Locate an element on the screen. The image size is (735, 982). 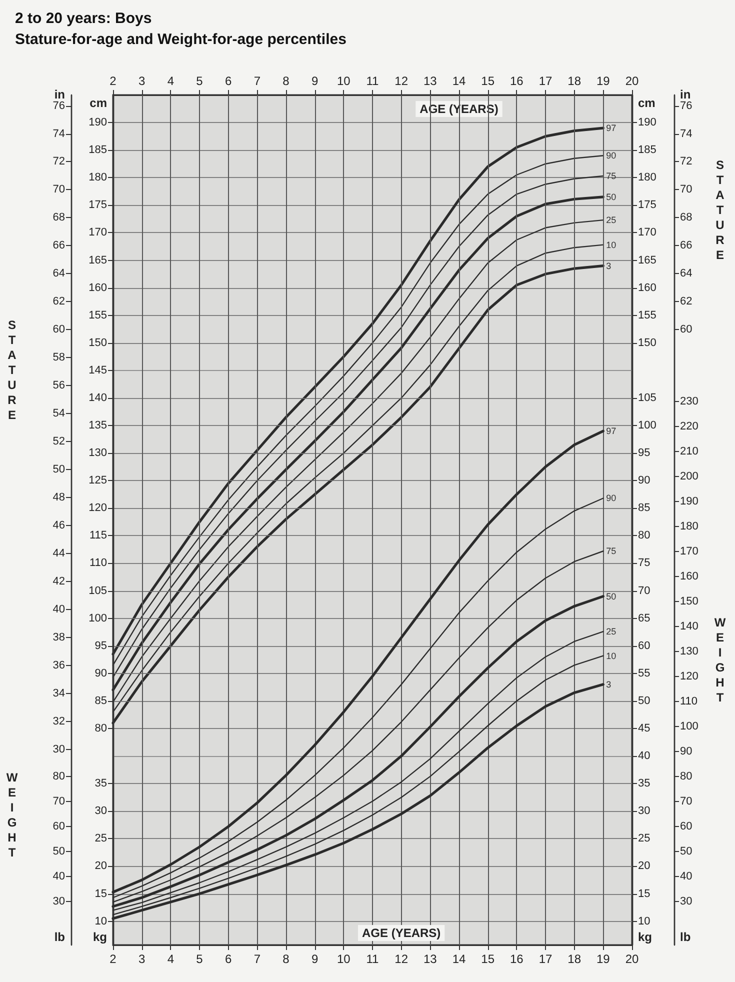
x2-tick-label: 9 is located at coordinates (314, 81).